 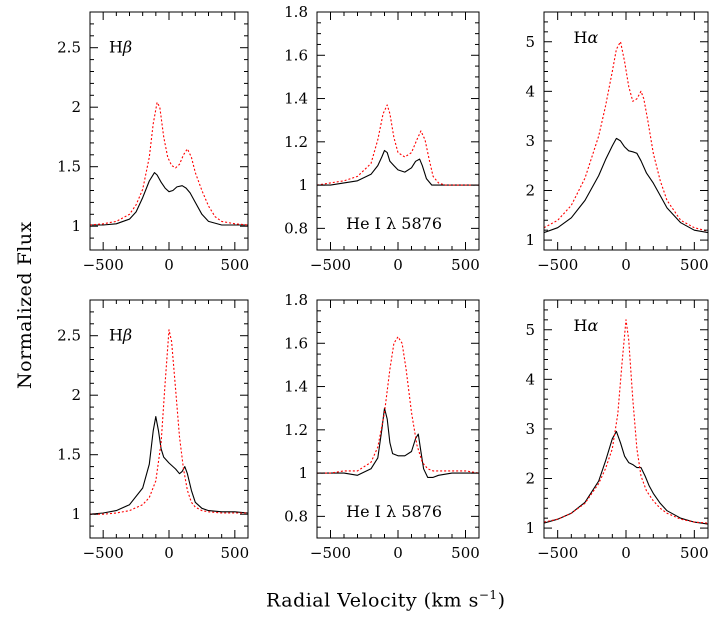 I want to click on x-axis-title: Radial Velocity (km s−1), so click(x=385, y=599).